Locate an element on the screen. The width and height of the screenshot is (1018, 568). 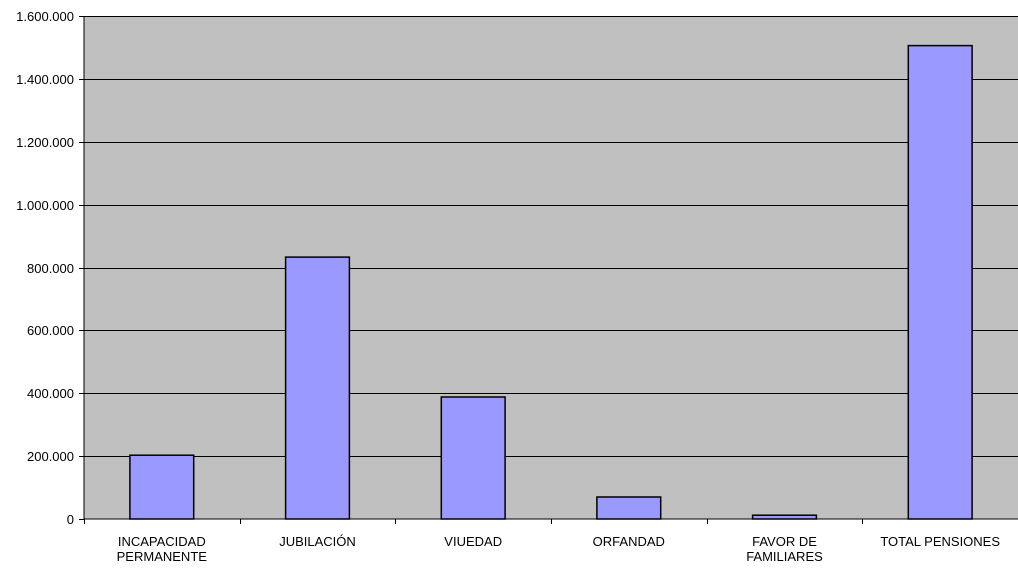
x-category-label-line: JUBILACIÓN is located at coordinates (317, 541).